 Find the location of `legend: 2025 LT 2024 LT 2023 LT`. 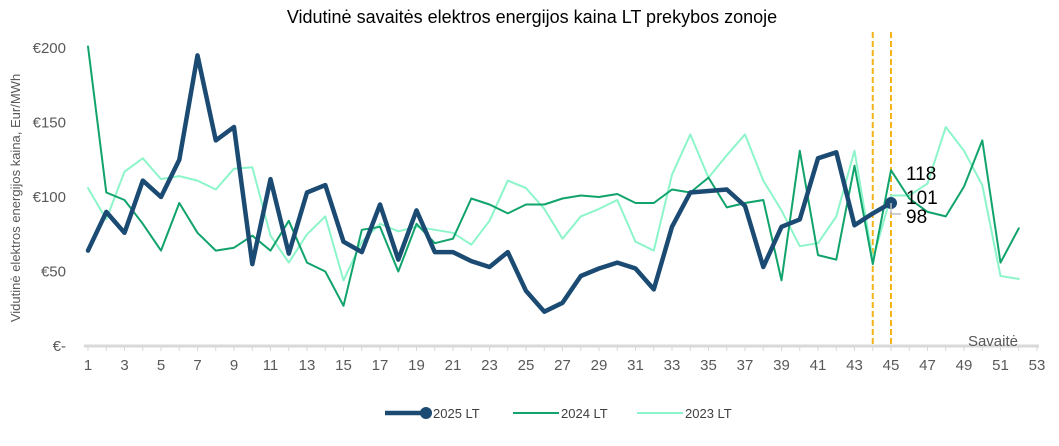

legend: 2025 LT 2024 LT 2023 LT is located at coordinates (558, 413).